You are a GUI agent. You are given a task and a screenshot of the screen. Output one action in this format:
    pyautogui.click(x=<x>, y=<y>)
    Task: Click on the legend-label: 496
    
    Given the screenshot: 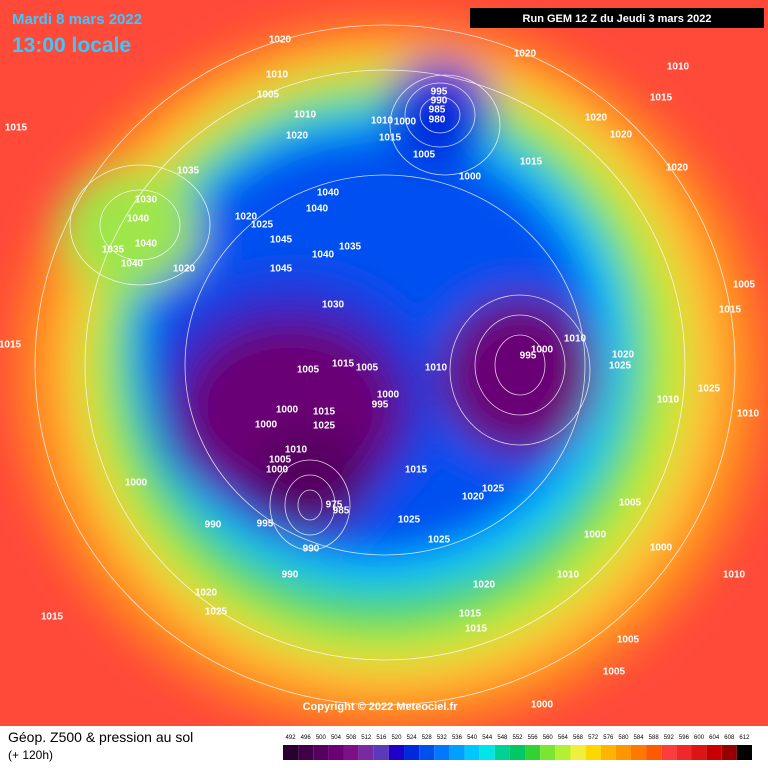 What is the action you would take?
    pyautogui.click(x=306, y=738)
    